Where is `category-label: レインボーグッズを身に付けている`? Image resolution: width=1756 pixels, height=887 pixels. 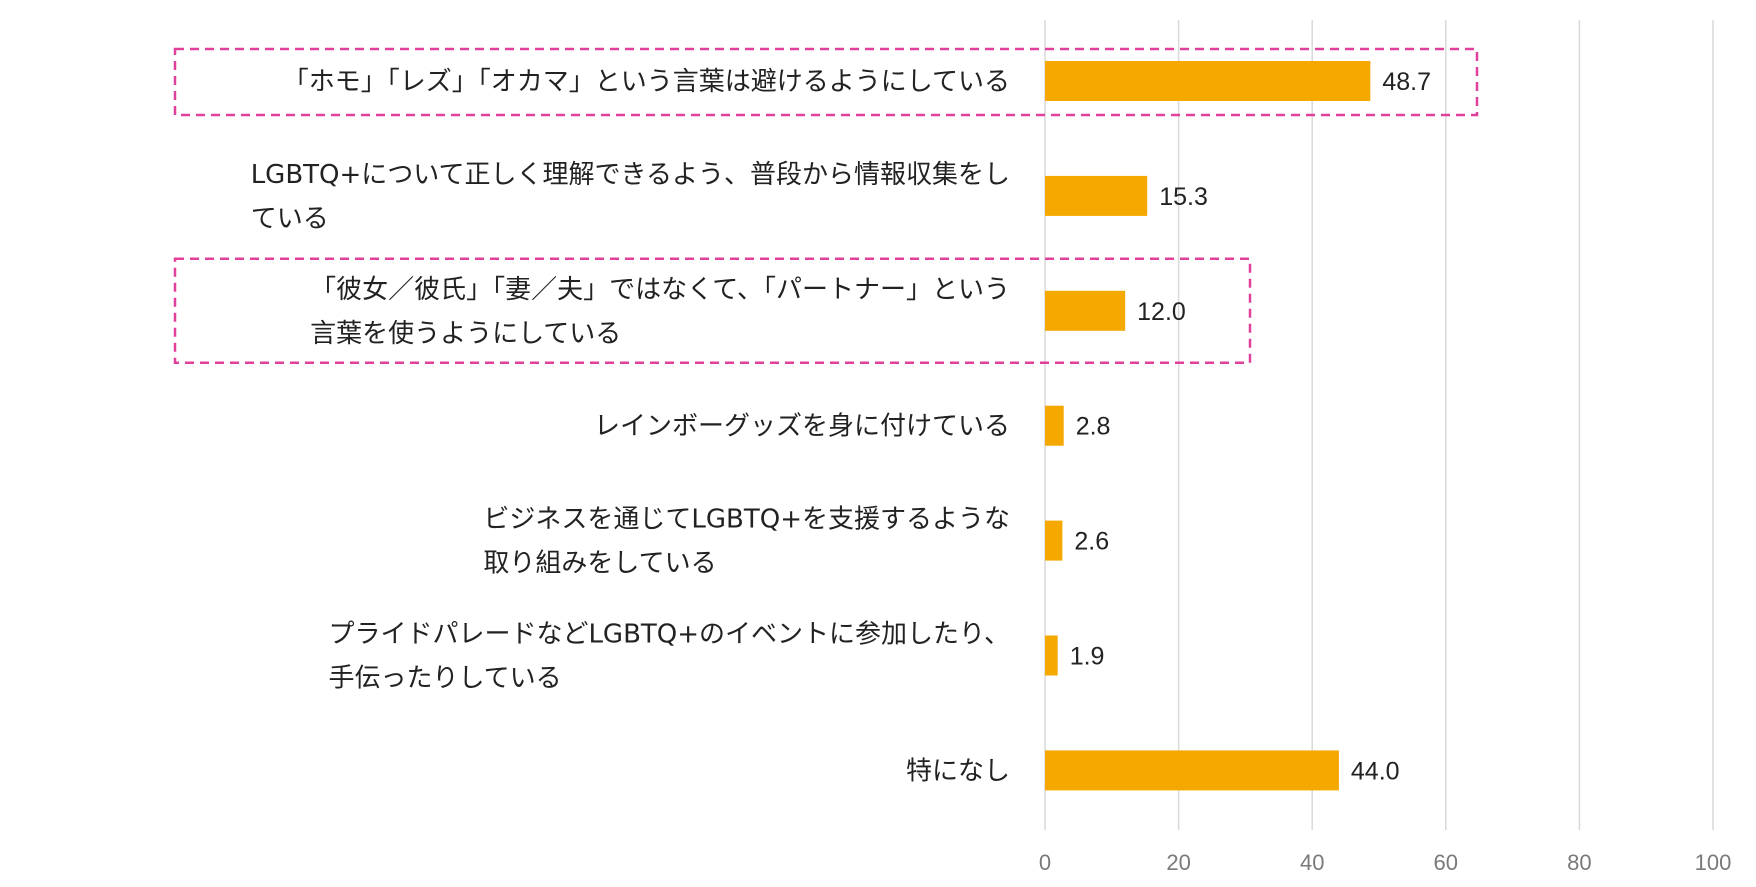 category-label: レインボーグッズを身に付けている is located at coordinates (802, 427).